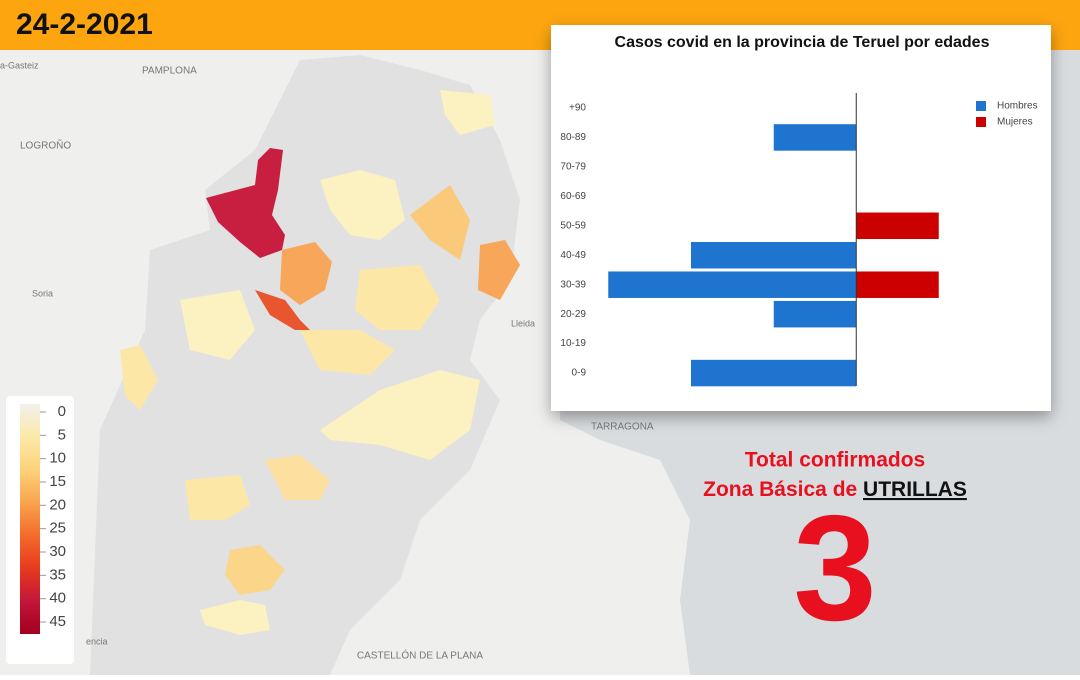 The height and width of the screenshot is (680, 1080). I want to click on y-tick-label: 40-49, so click(573, 255).